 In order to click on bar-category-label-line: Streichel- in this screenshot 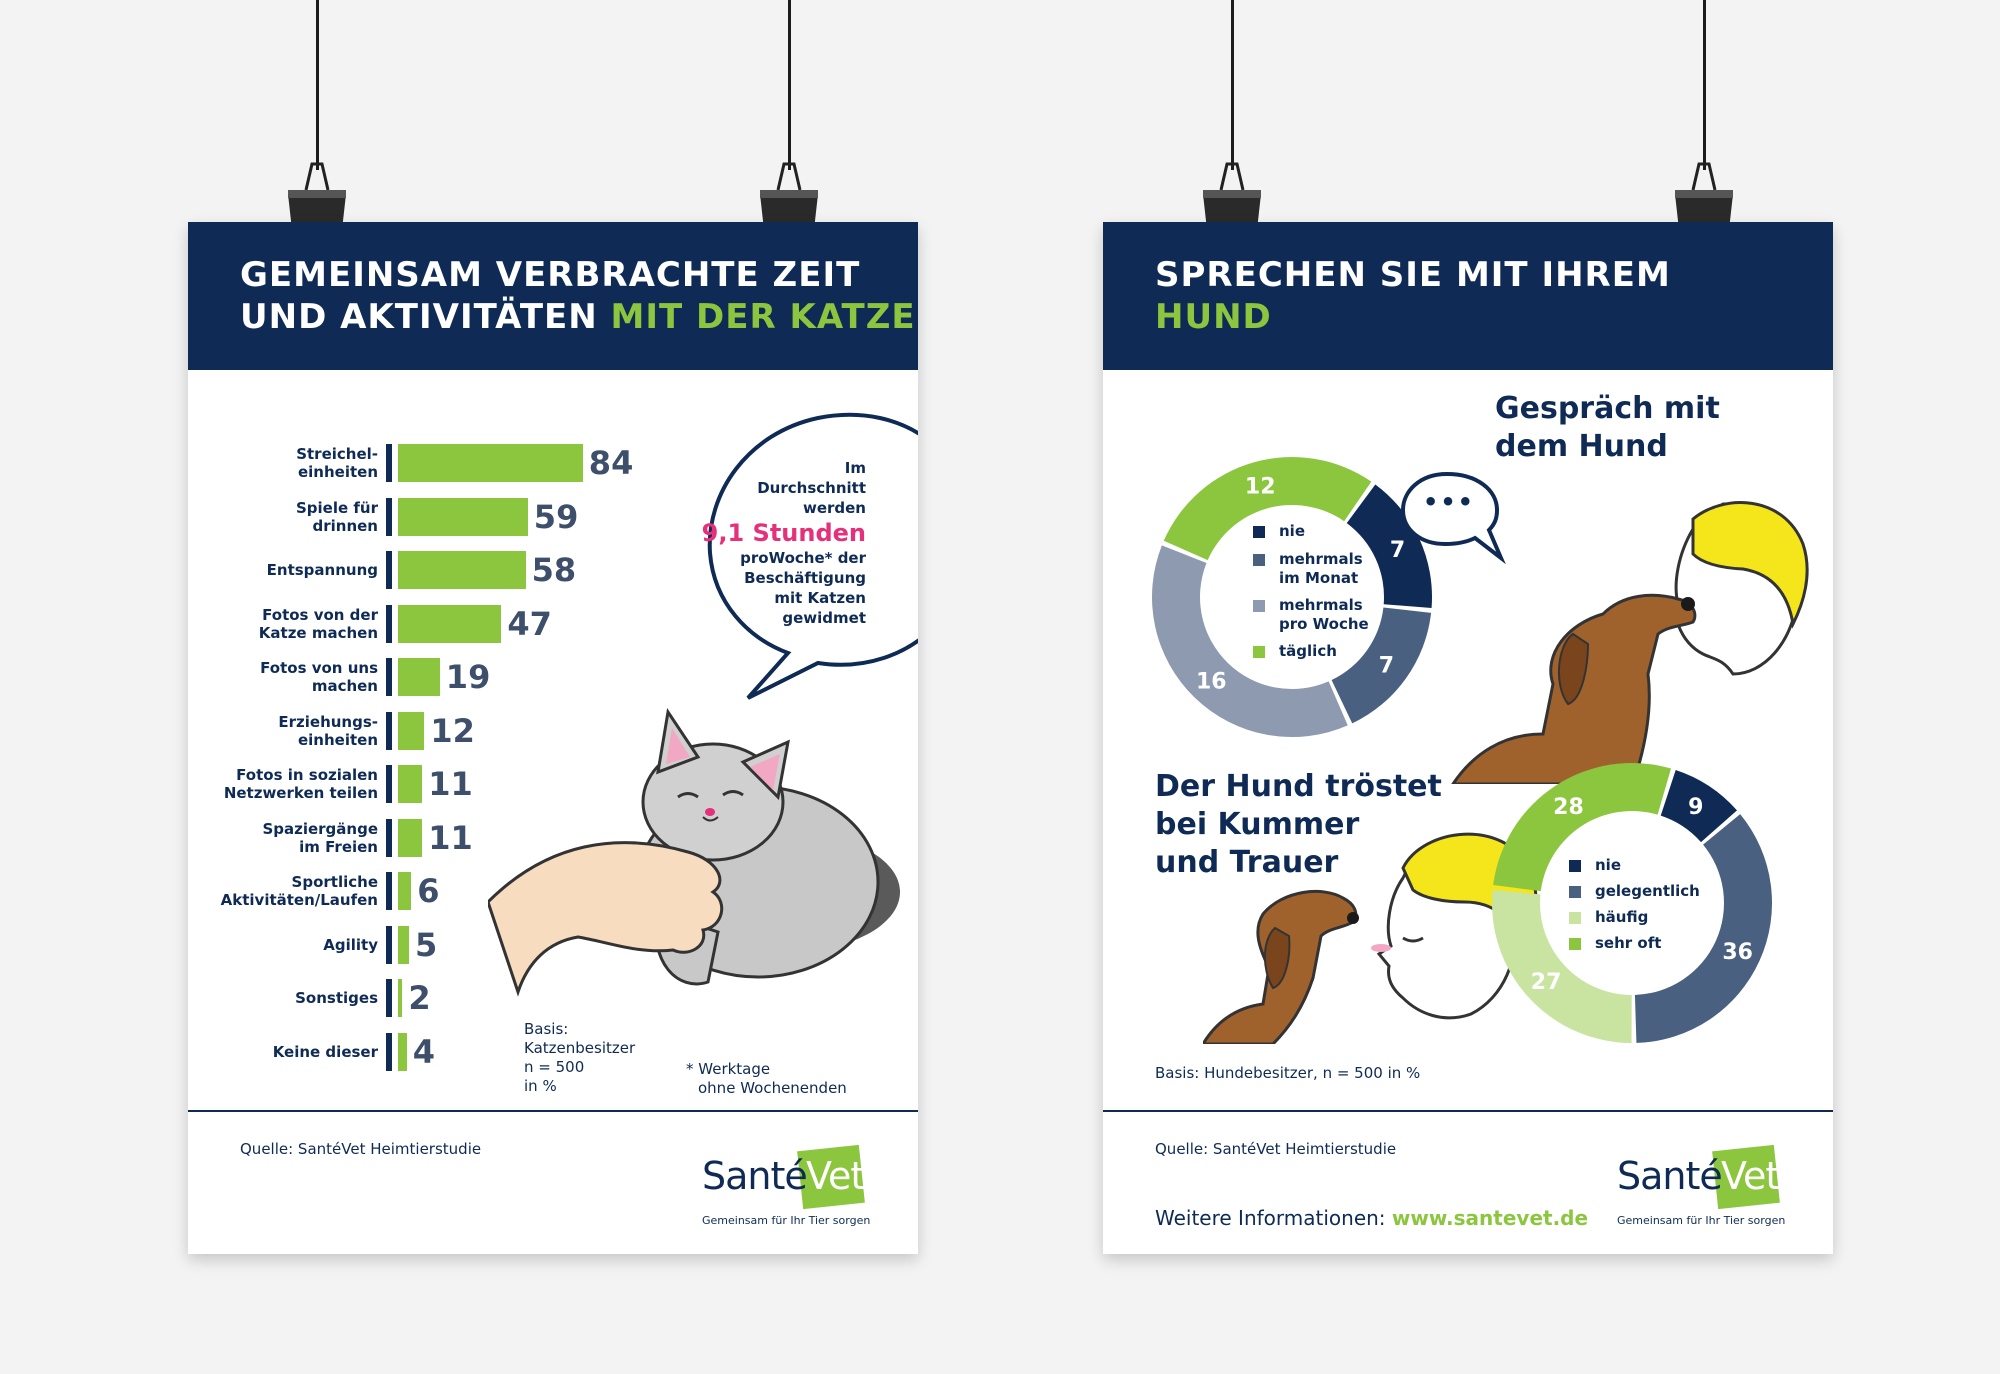, I will do `click(337, 454)`.